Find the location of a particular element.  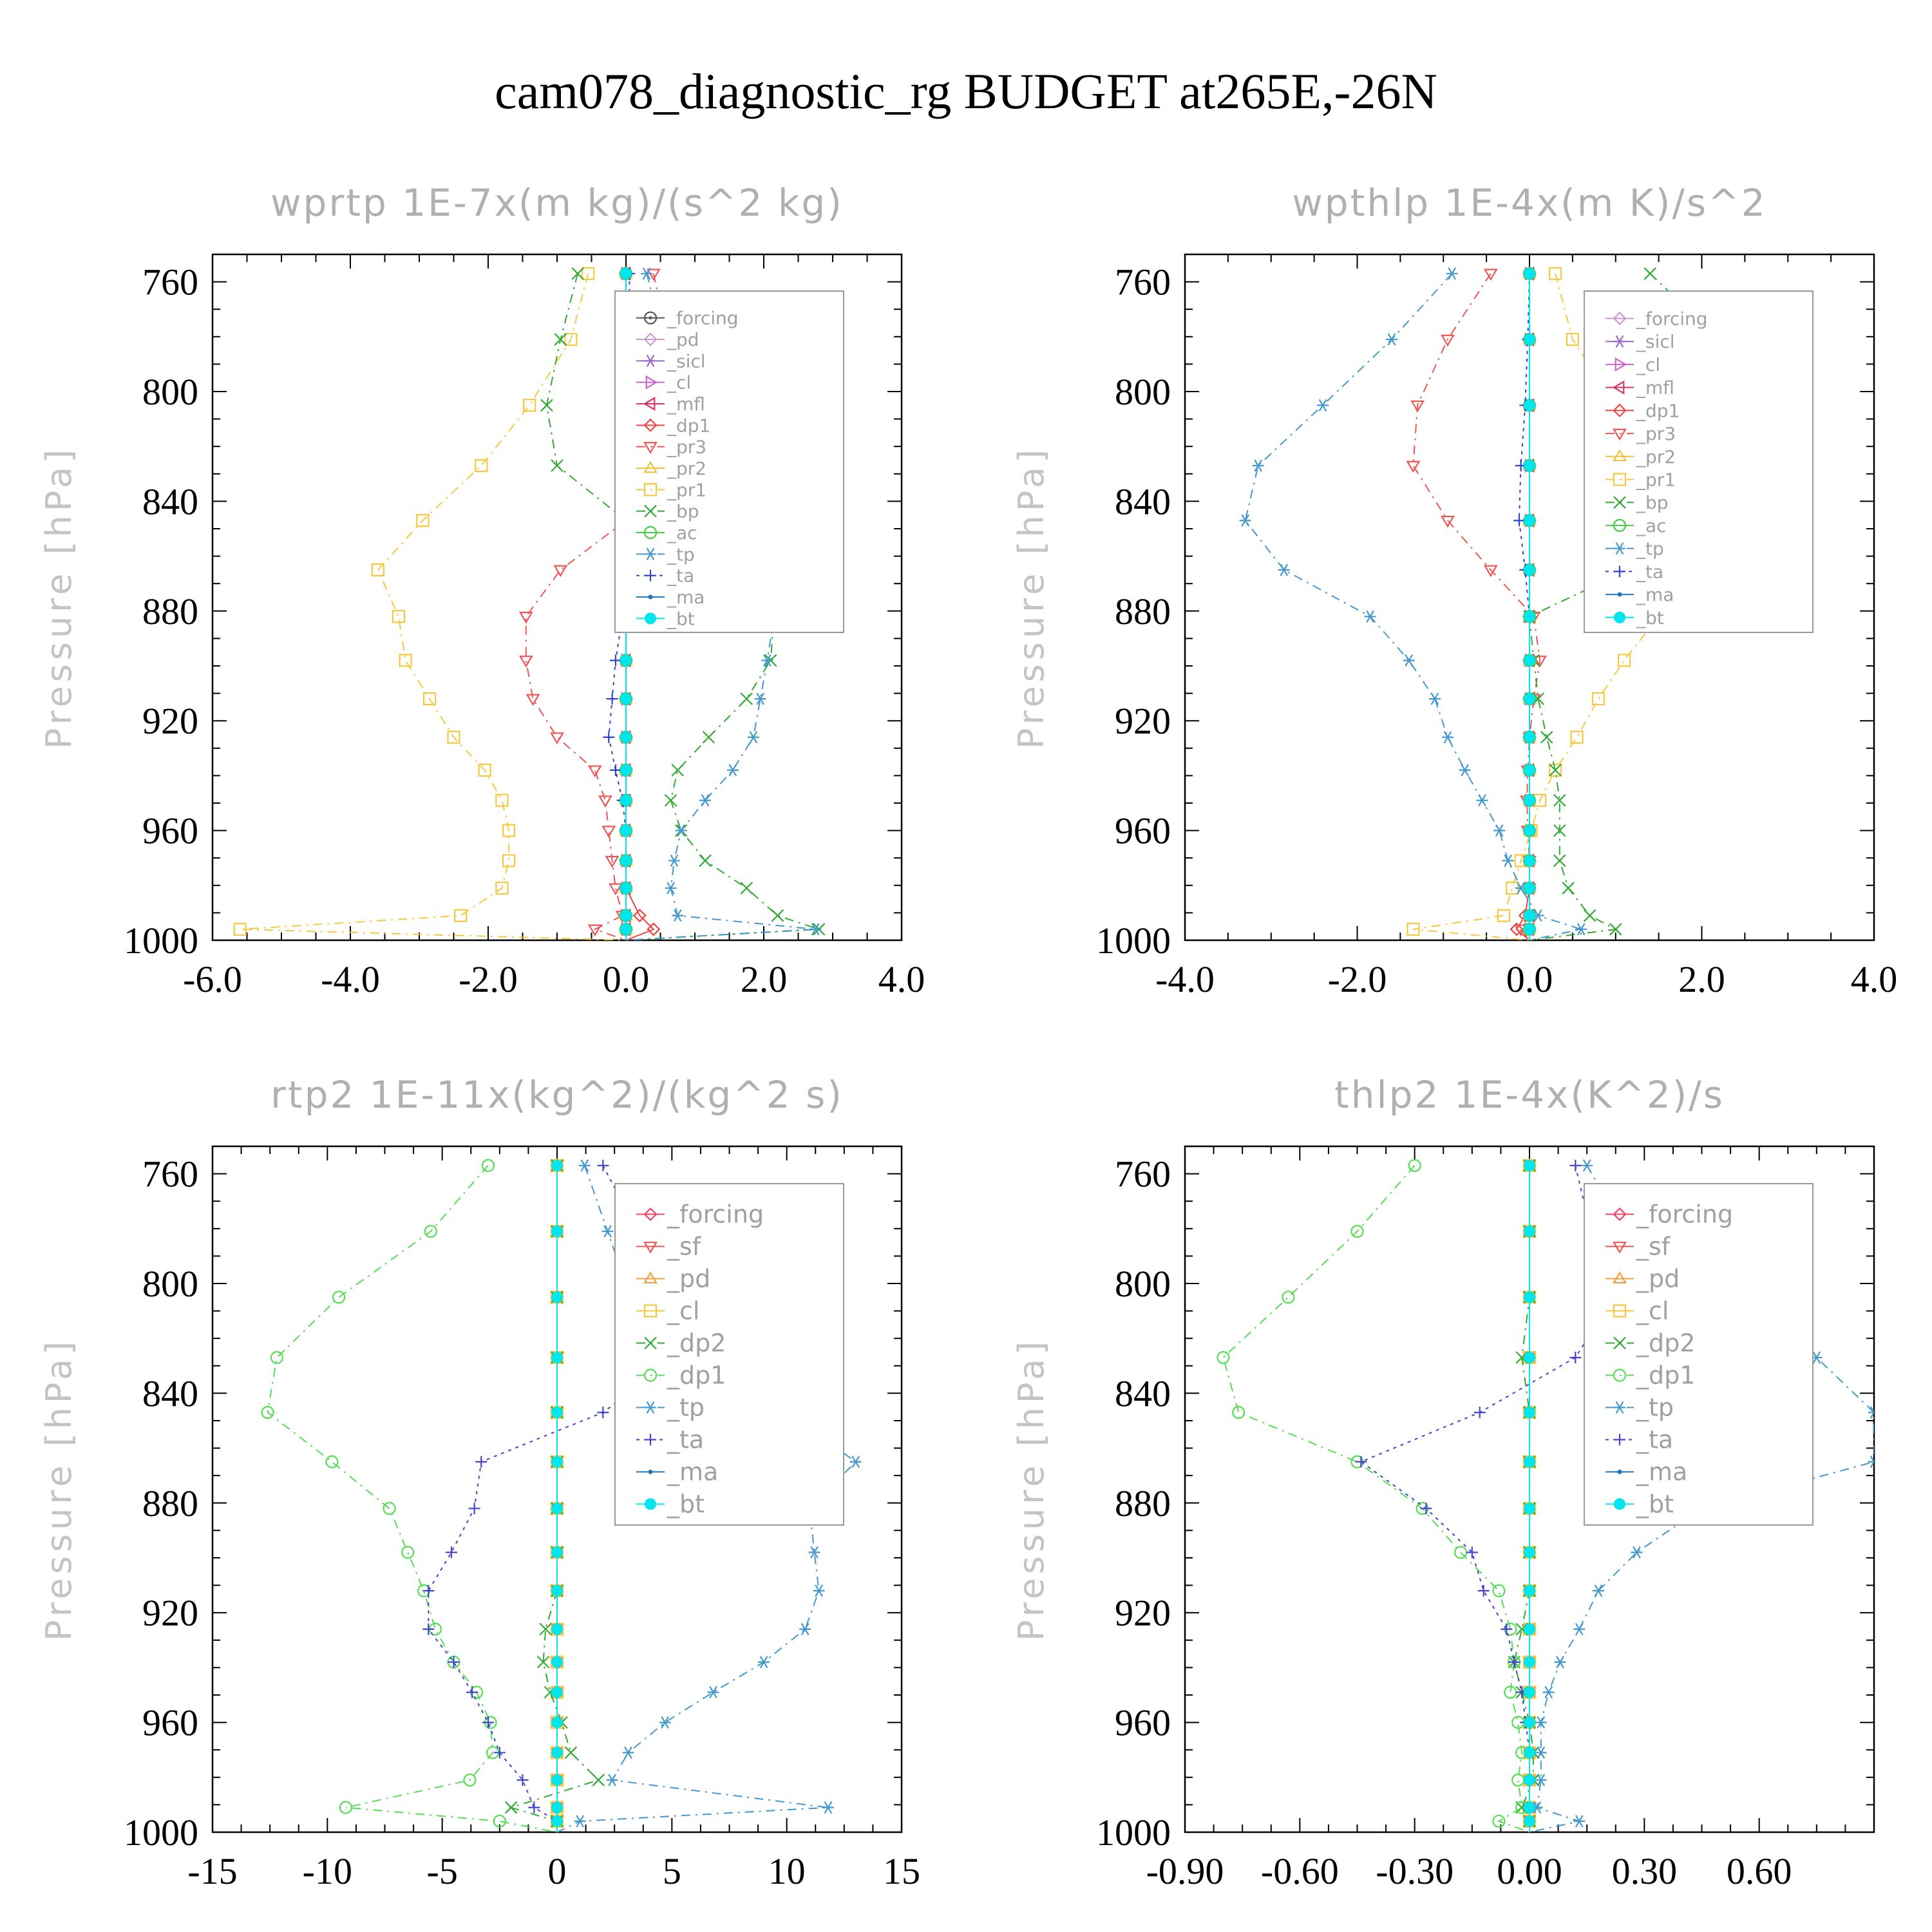

x-tick-label: 0.0 is located at coordinates (626, 979).